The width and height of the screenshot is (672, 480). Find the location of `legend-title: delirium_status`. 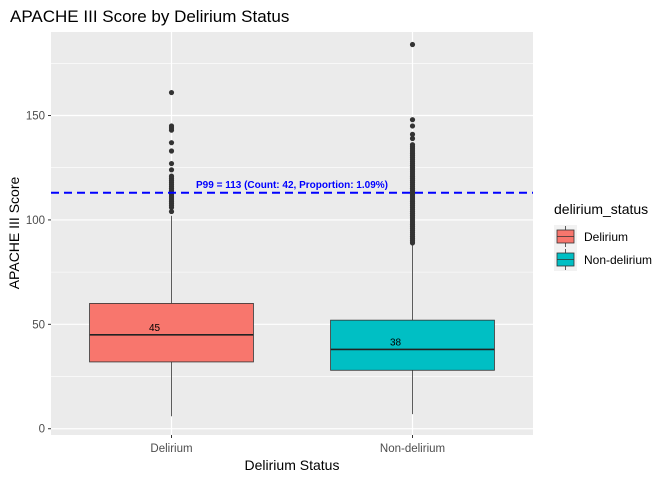

legend-title: delirium_status is located at coordinates (601, 209).